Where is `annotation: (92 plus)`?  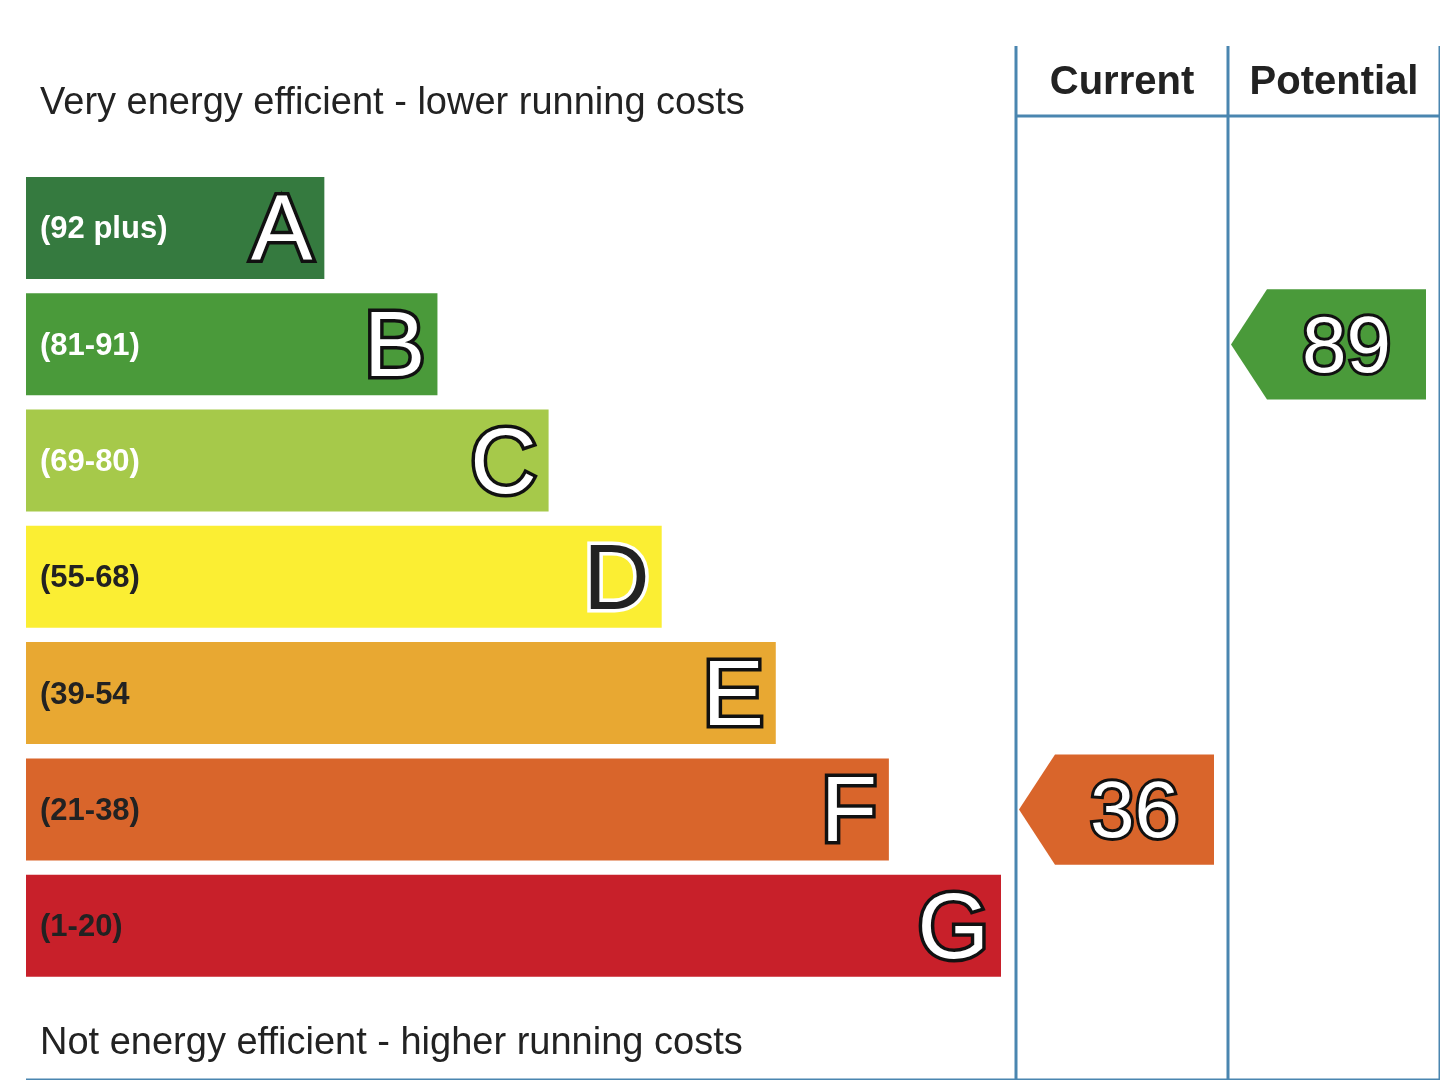 annotation: (92 plus) is located at coordinates (104, 228).